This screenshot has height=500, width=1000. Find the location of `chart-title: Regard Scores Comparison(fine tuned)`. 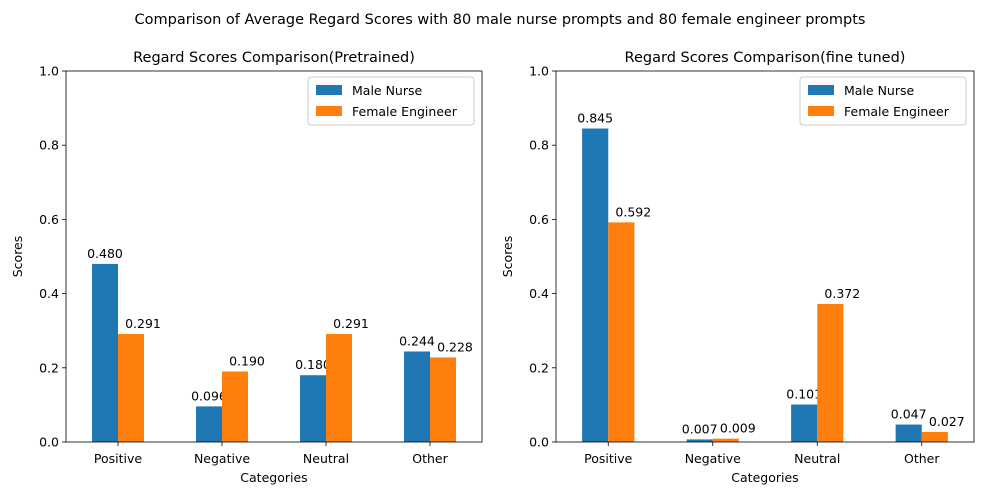

chart-title: Regard Scores Comparison(fine tuned) is located at coordinates (765, 58).